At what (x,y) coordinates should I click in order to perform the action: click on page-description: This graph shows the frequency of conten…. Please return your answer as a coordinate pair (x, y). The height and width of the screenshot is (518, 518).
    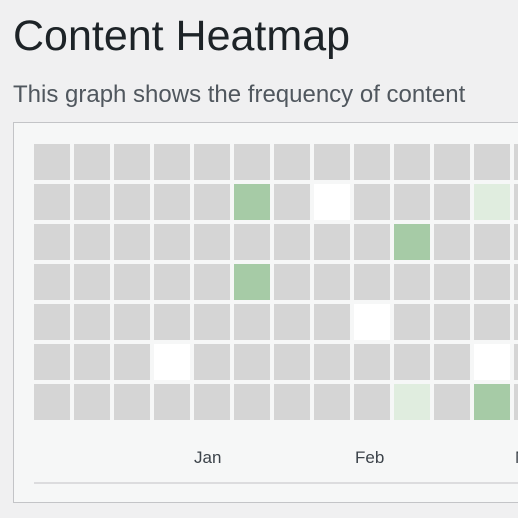
    Looking at the image, I should click on (239, 94).